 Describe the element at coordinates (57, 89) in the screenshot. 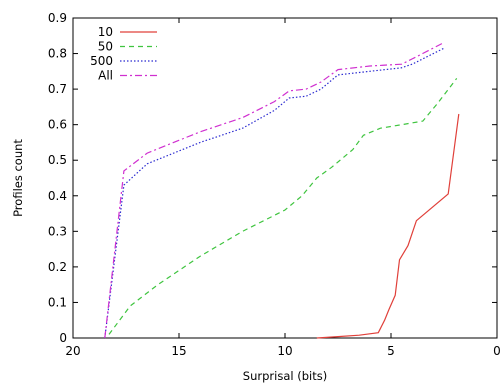

I see `y-tick-label: 0.7` at that location.